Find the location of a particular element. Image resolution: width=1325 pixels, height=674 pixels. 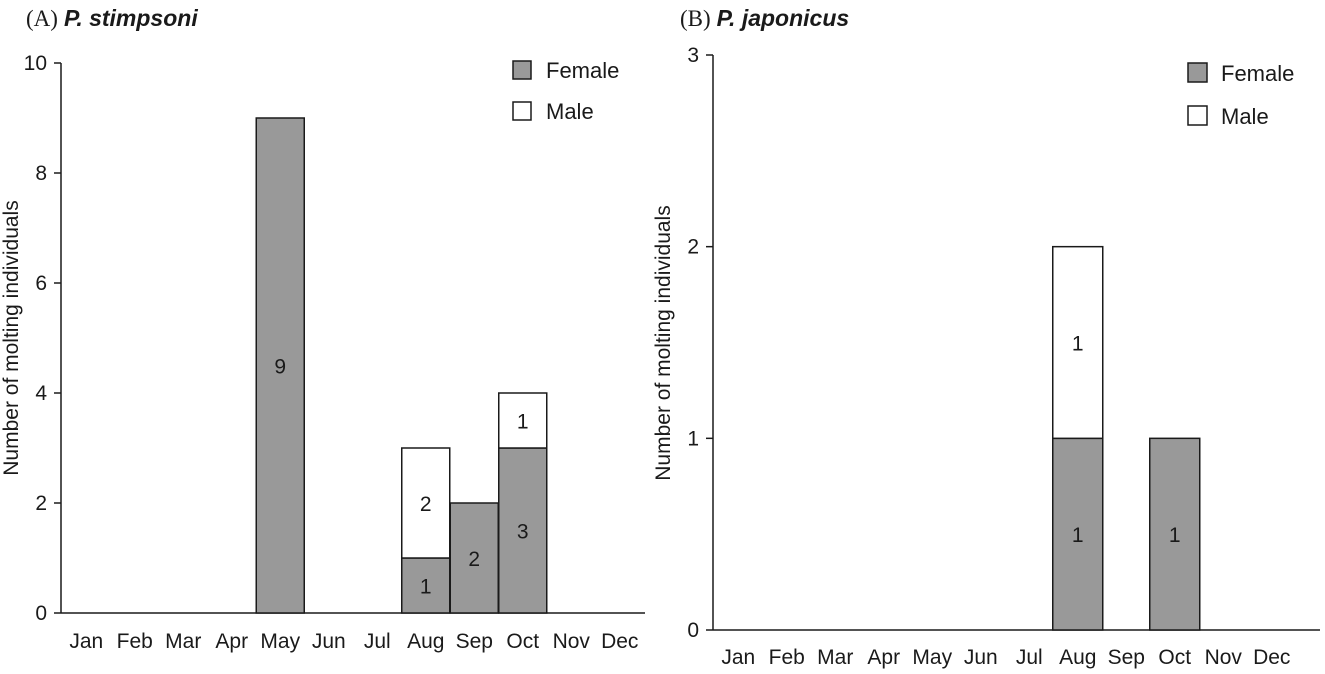

panel-label: (B) is located at coordinates (695, 18).